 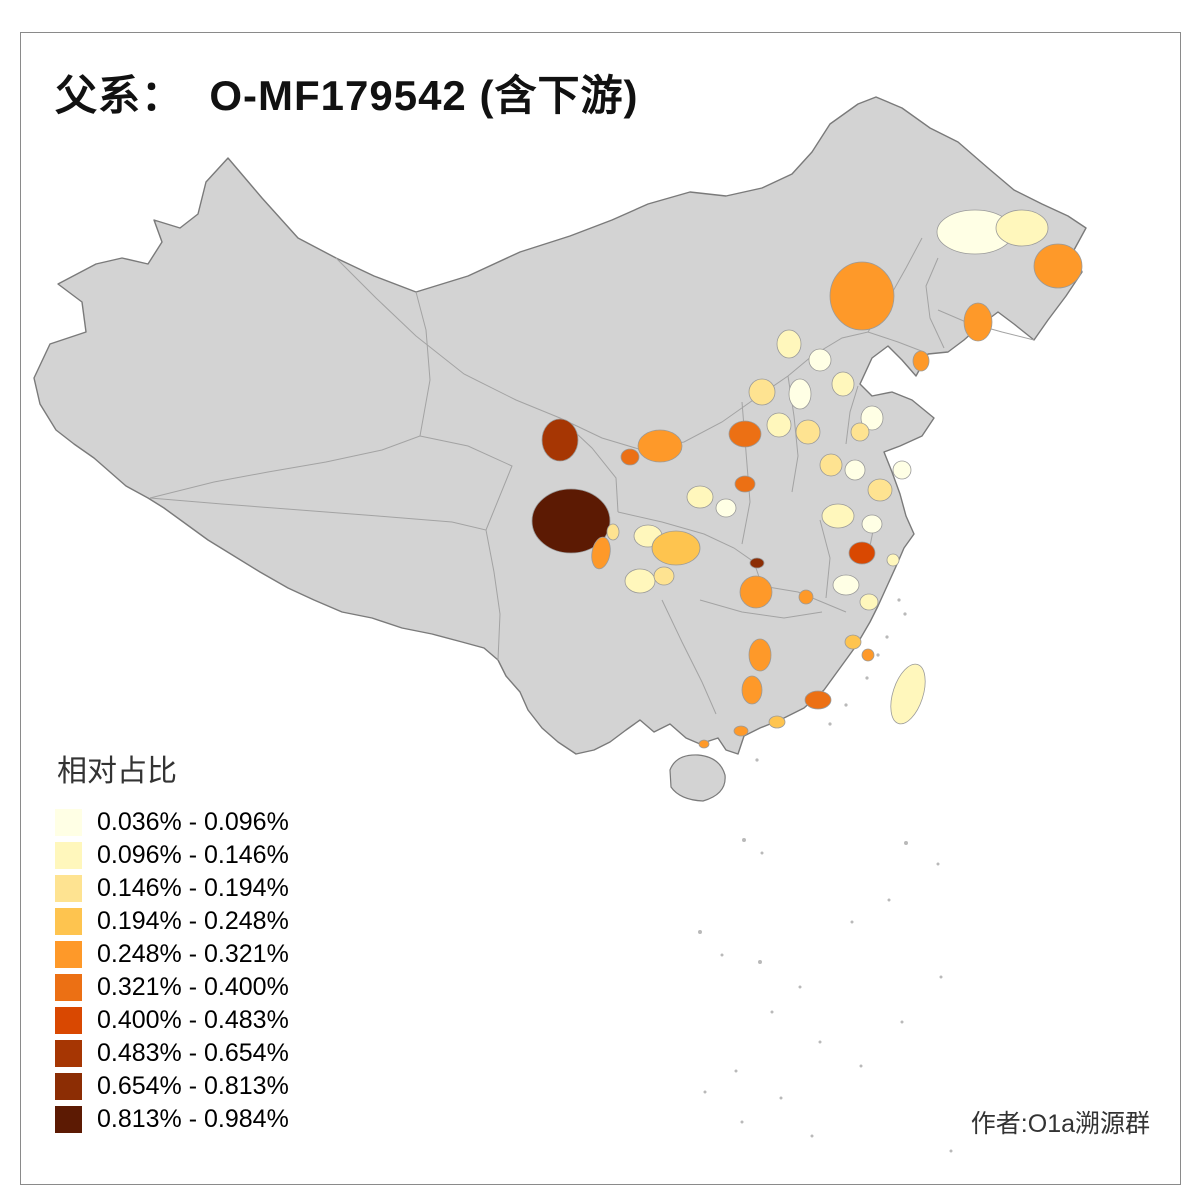 I want to click on legend-label: 0.146% - 0.194%, so click(x=193, y=888).